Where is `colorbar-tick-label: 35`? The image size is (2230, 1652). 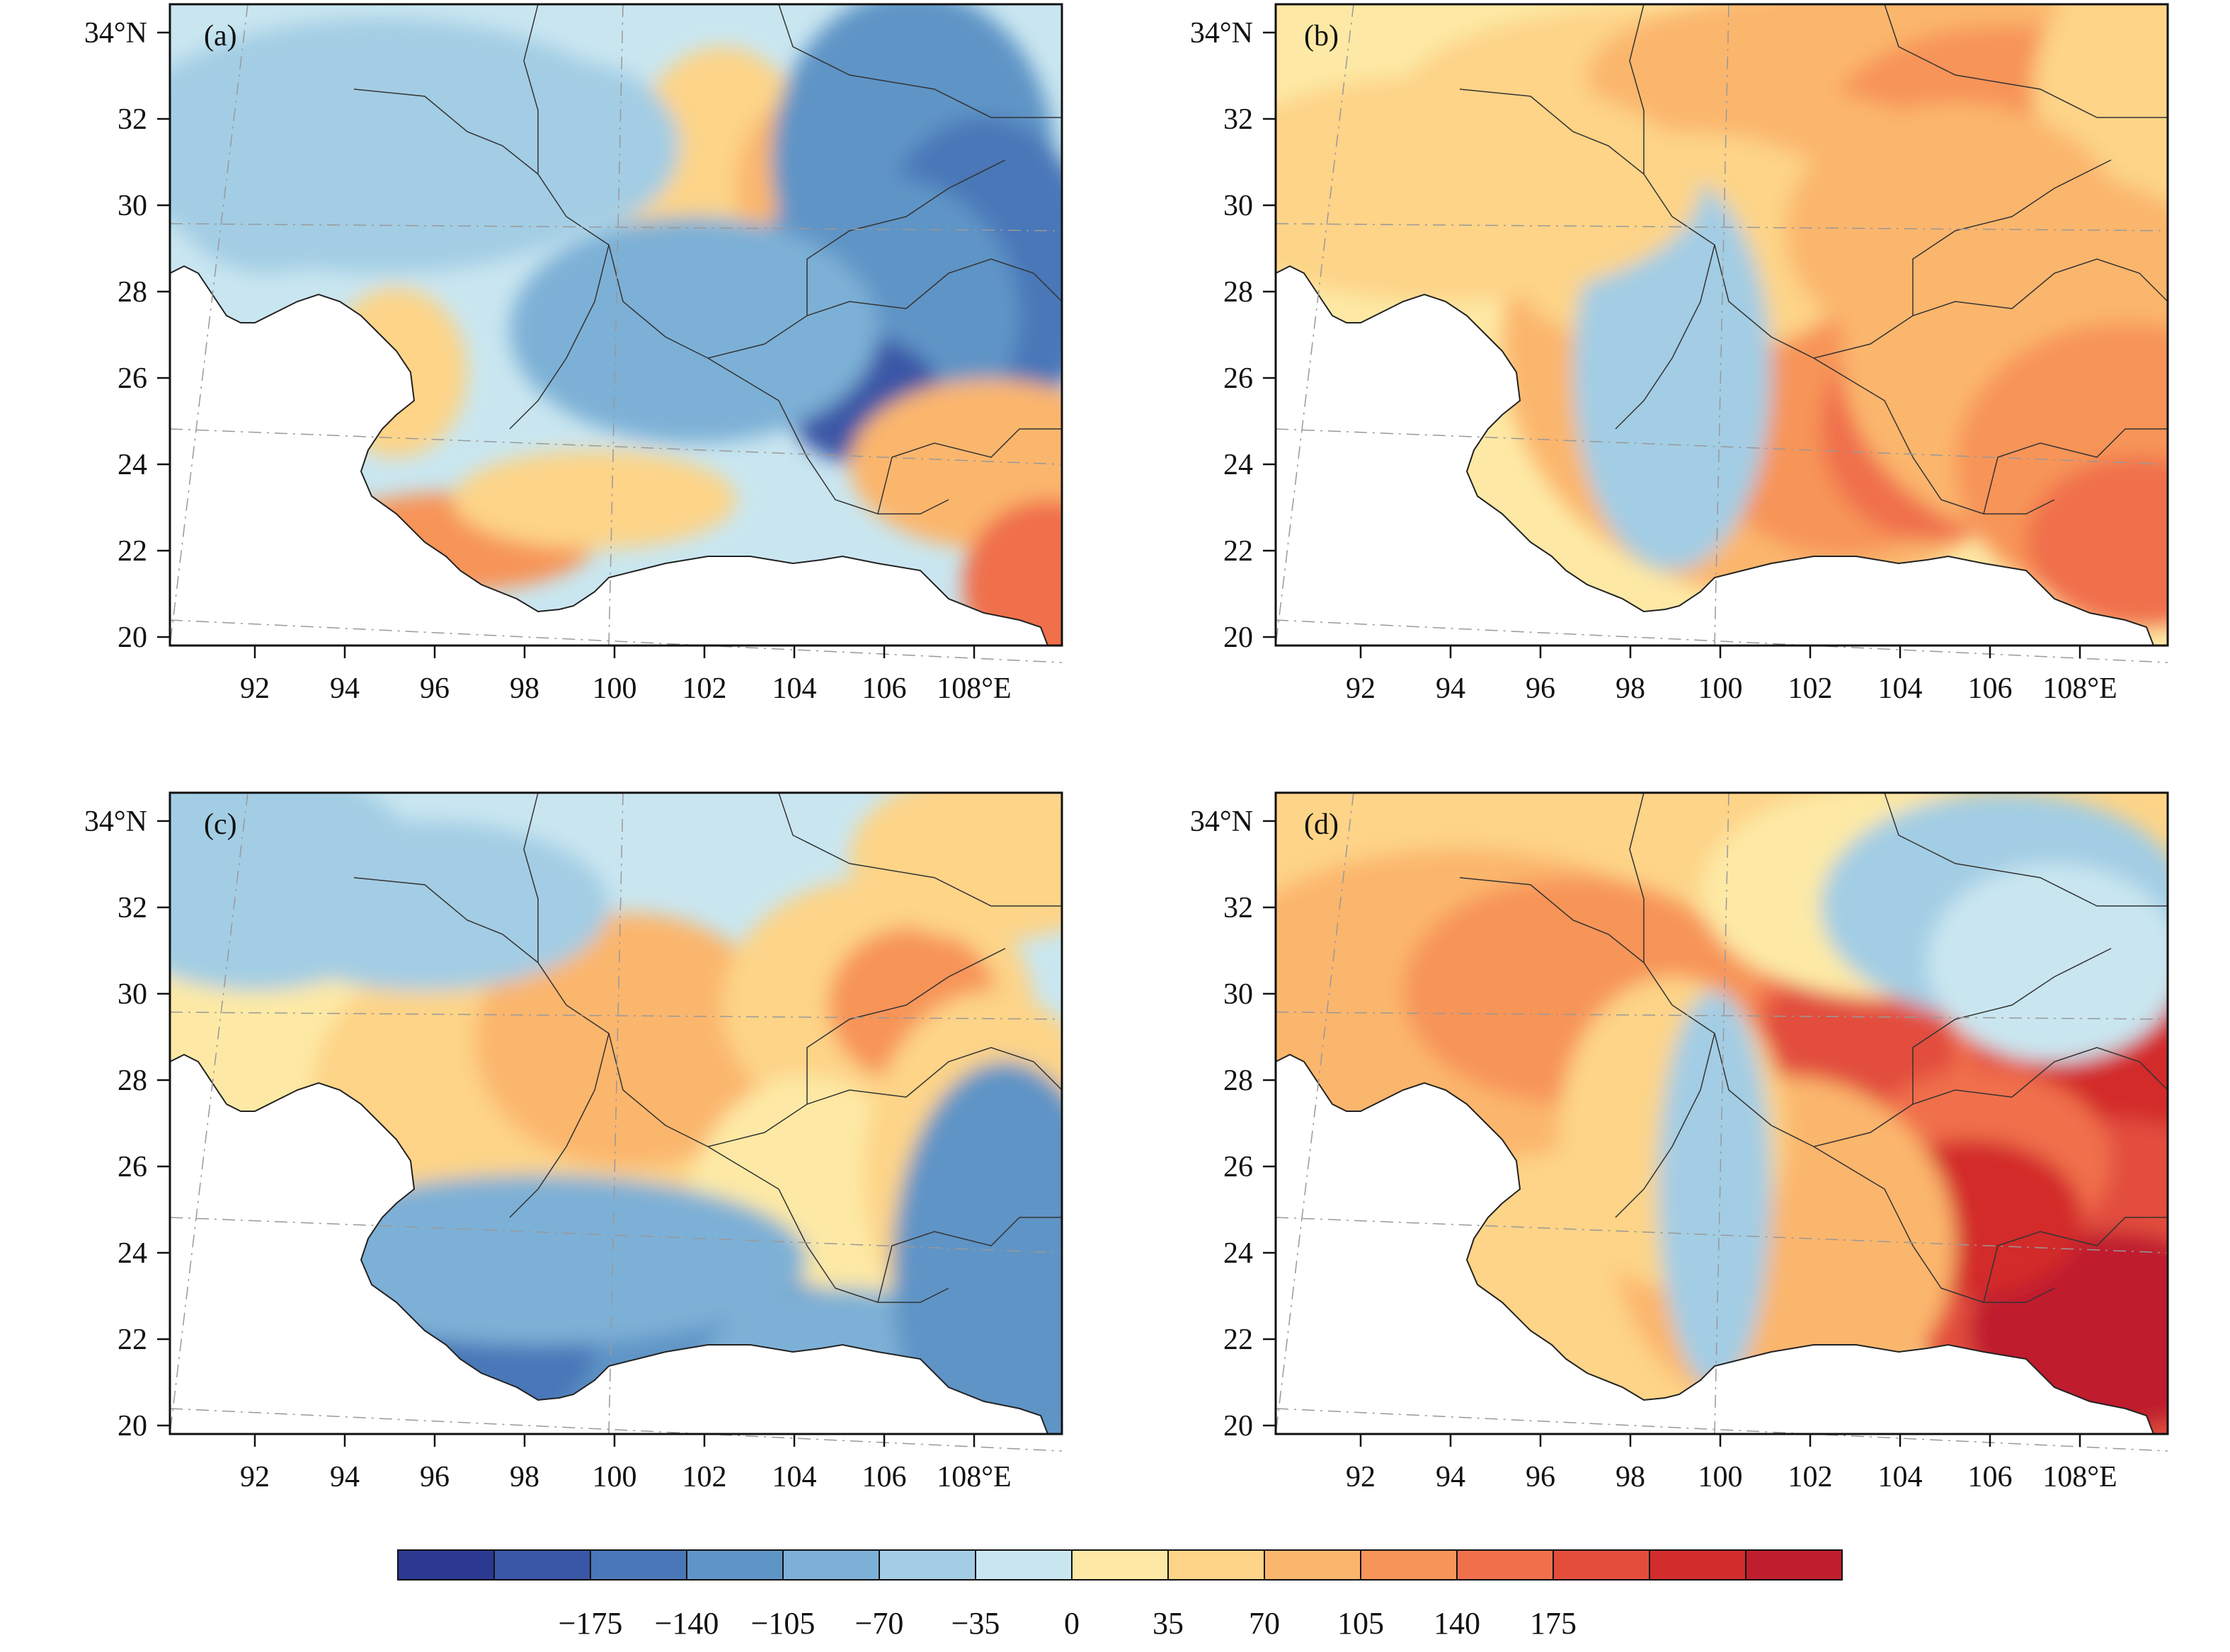 colorbar-tick-label: 35 is located at coordinates (1169, 1624).